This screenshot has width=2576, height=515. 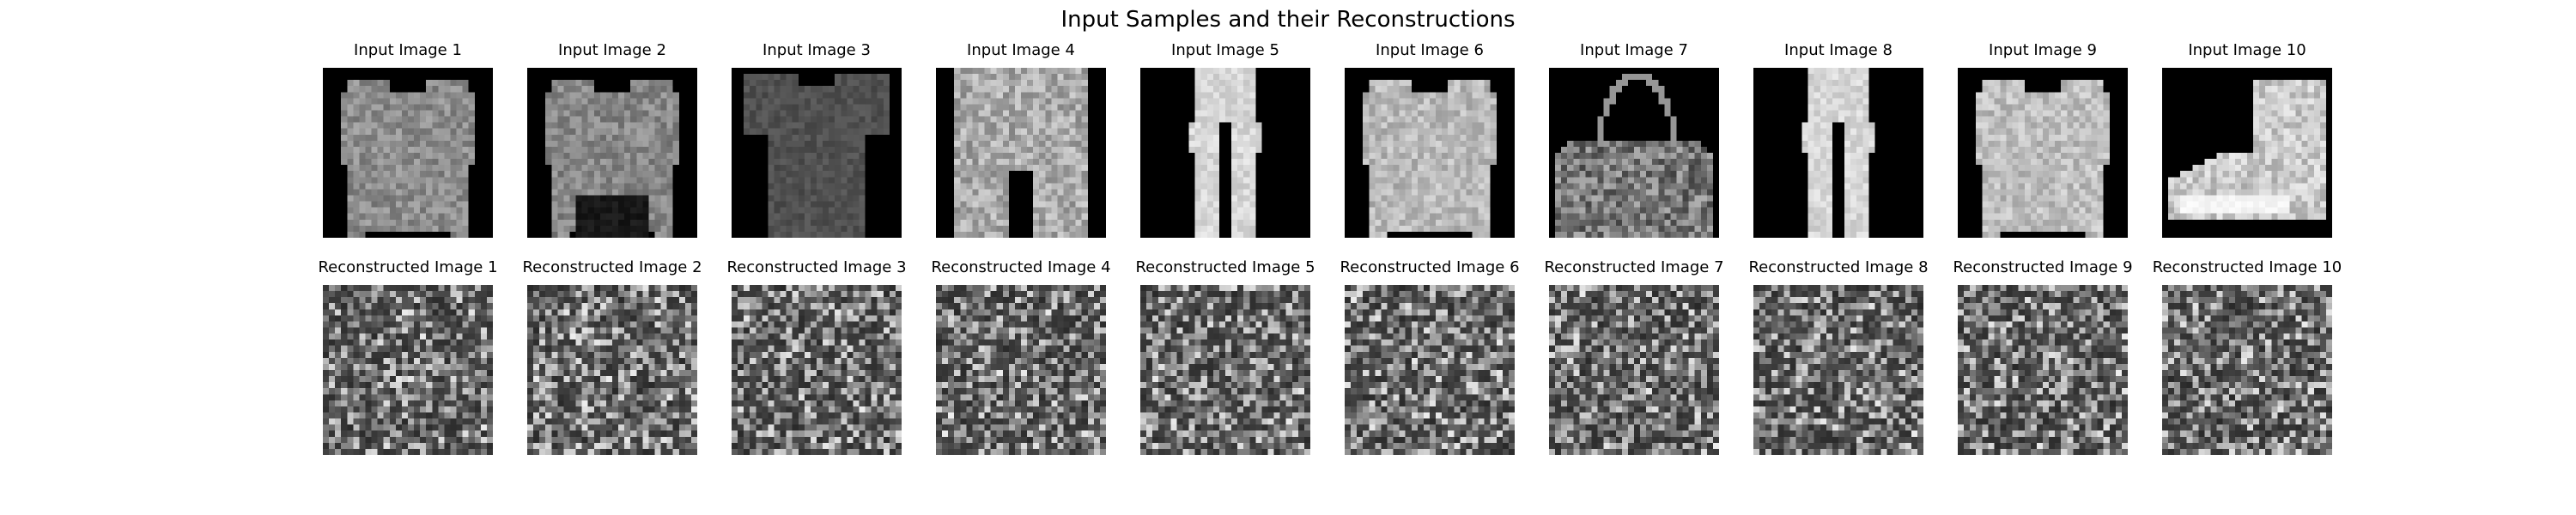 I want to click on reconstruction-label-1: Reconstructed Image 1, so click(x=408, y=267).